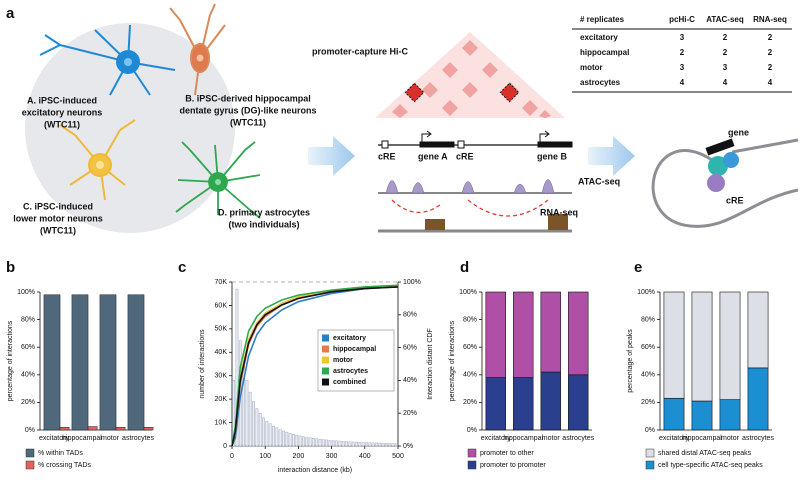 The height and width of the screenshot is (489, 800). Describe the element at coordinates (599, 37) in the screenshot. I see `table-cell: excitatory` at that location.